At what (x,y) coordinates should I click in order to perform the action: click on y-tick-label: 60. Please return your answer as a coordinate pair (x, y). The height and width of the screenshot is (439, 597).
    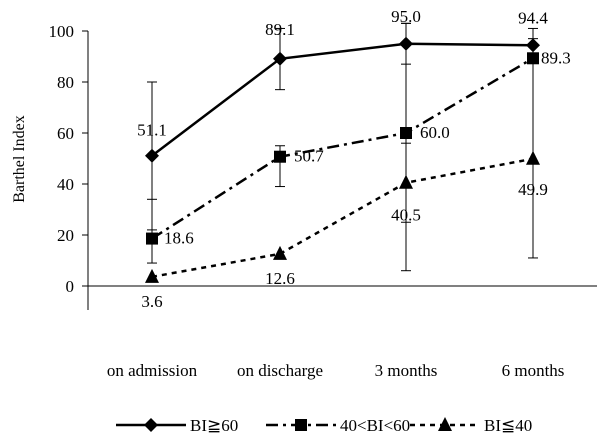
    Looking at the image, I should click on (65, 133).